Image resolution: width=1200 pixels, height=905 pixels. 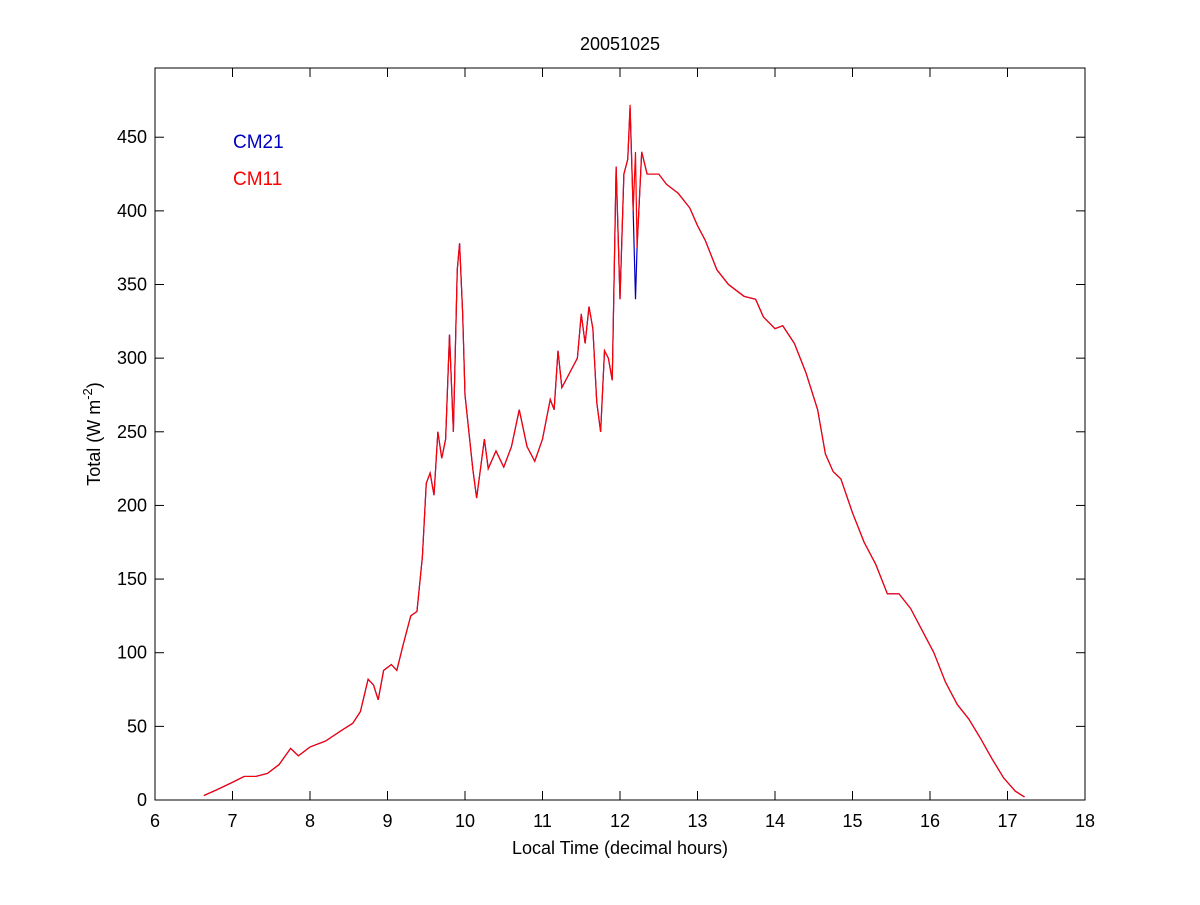 What do you see at coordinates (258, 142) in the screenshot?
I see `legend-entry: CM21` at bounding box center [258, 142].